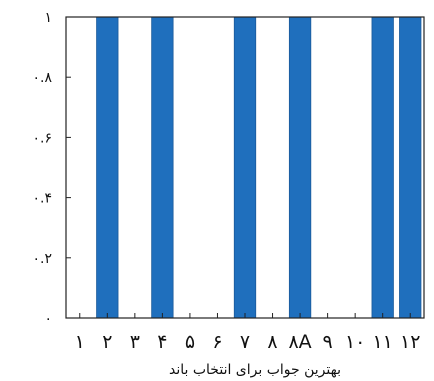 The image size is (434, 381). I want to click on x-tick-label: ۸A, so click(299, 342).